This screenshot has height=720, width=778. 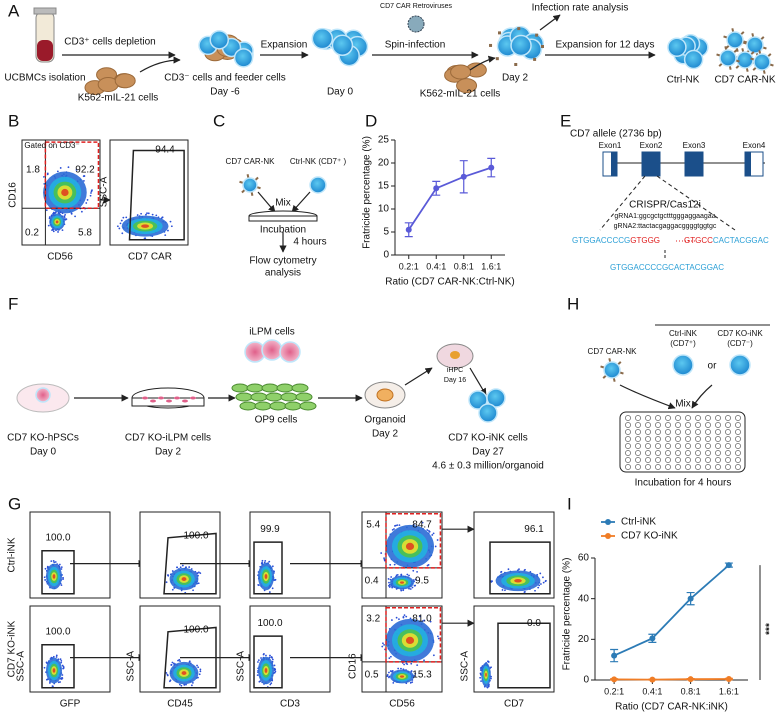 What do you see at coordinates (416, 24) in the screenshot?
I see `virus` at bounding box center [416, 24].